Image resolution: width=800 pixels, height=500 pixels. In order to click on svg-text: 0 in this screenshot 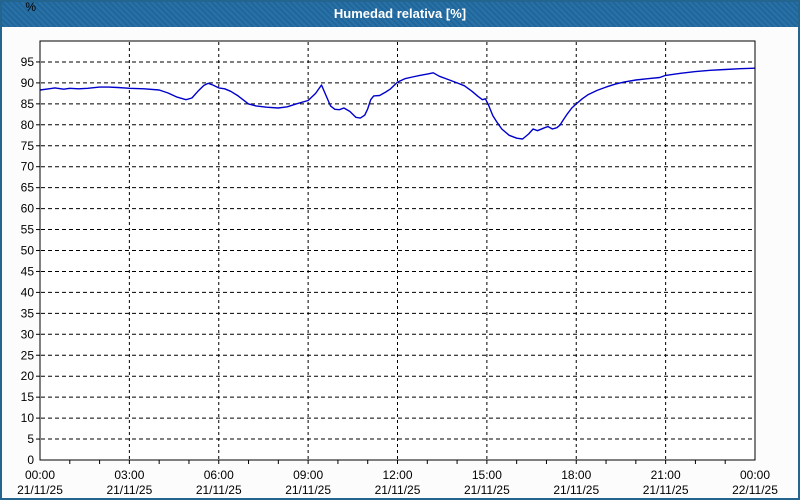, I will do `click(30, 460)`.